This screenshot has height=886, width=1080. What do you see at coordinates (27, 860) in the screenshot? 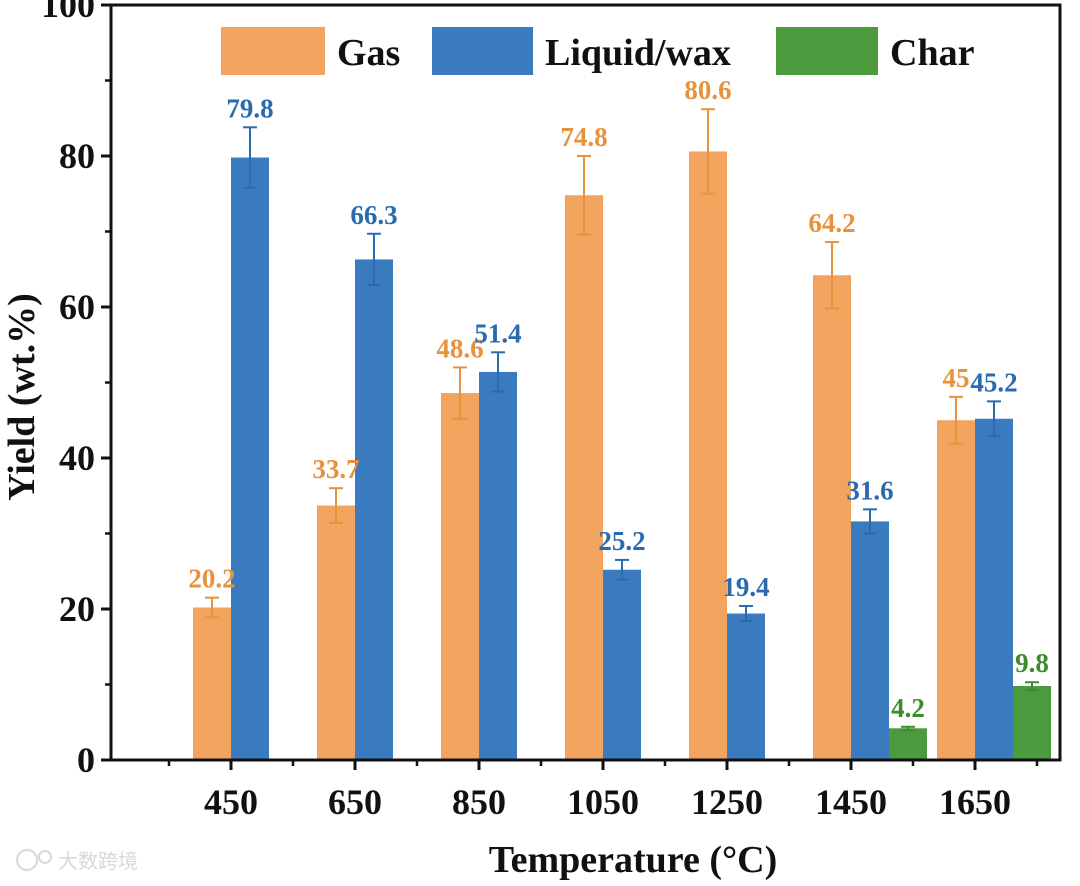
I see `watermark-logo-icon` at bounding box center [27, 860].